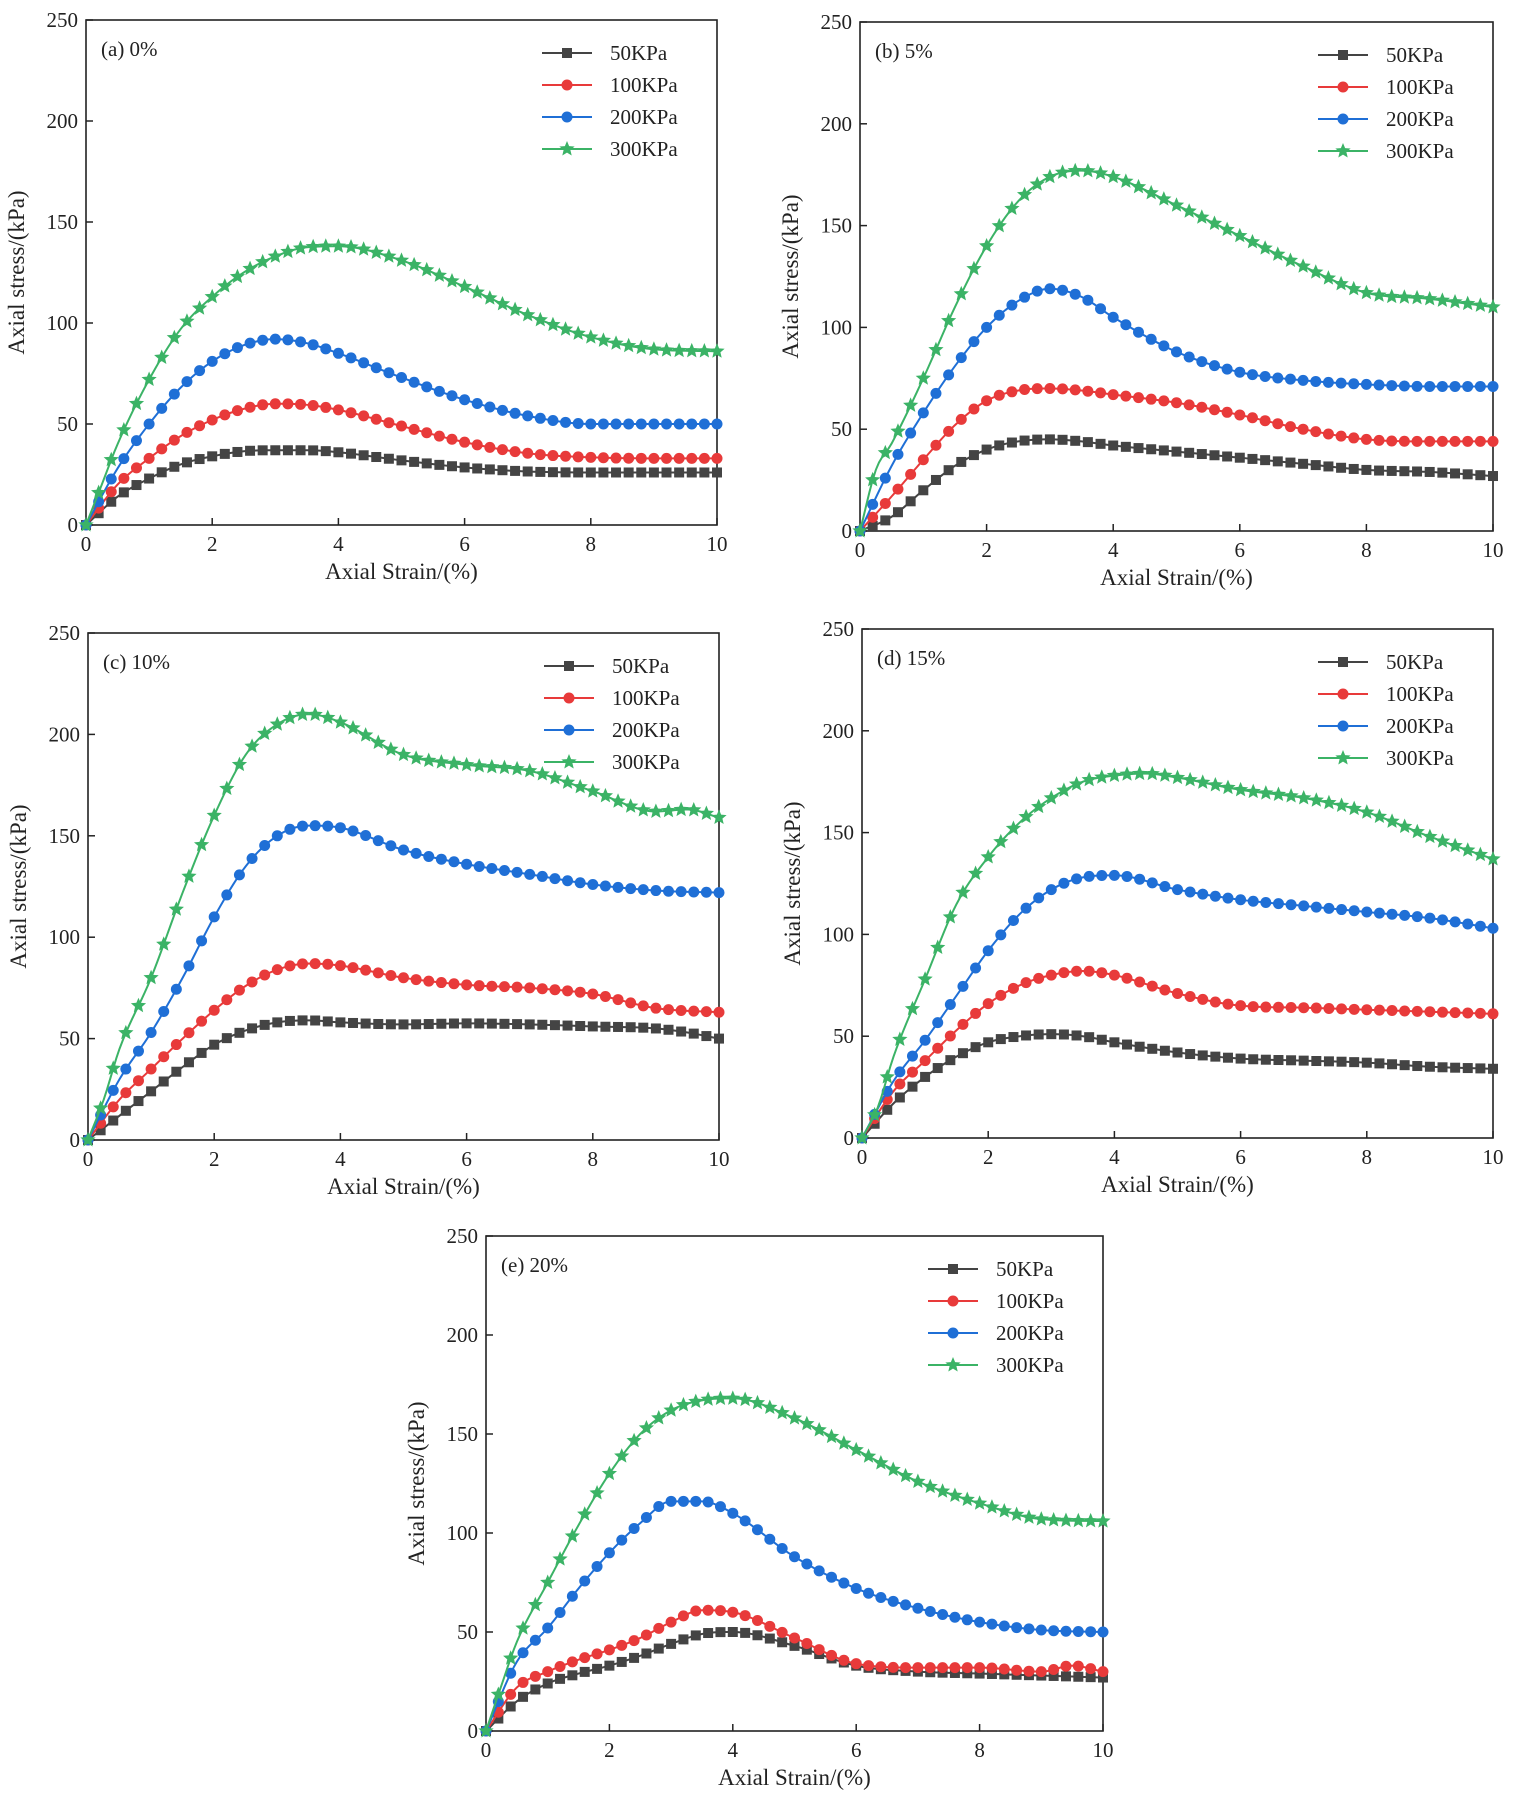 This screenshot has width=1518, height=1800. I want to click on y-tick-label: 100, so click(463, 1533).